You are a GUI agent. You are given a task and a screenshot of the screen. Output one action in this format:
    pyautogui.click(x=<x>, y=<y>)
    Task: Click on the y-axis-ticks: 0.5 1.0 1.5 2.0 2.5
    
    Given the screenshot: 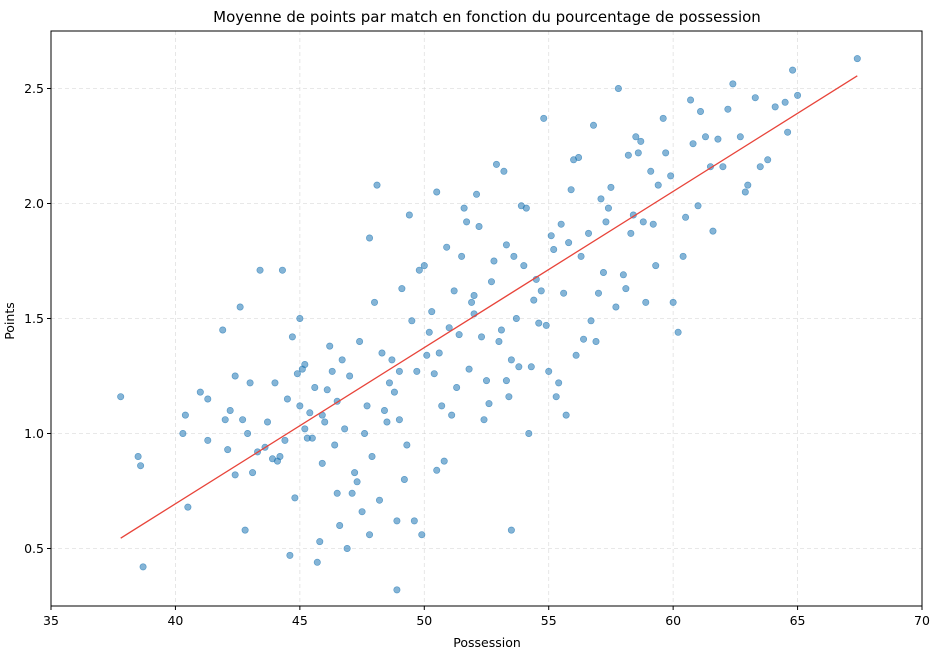 What is the action you would take?
    pyautogui.click(x=37, y=318)
    